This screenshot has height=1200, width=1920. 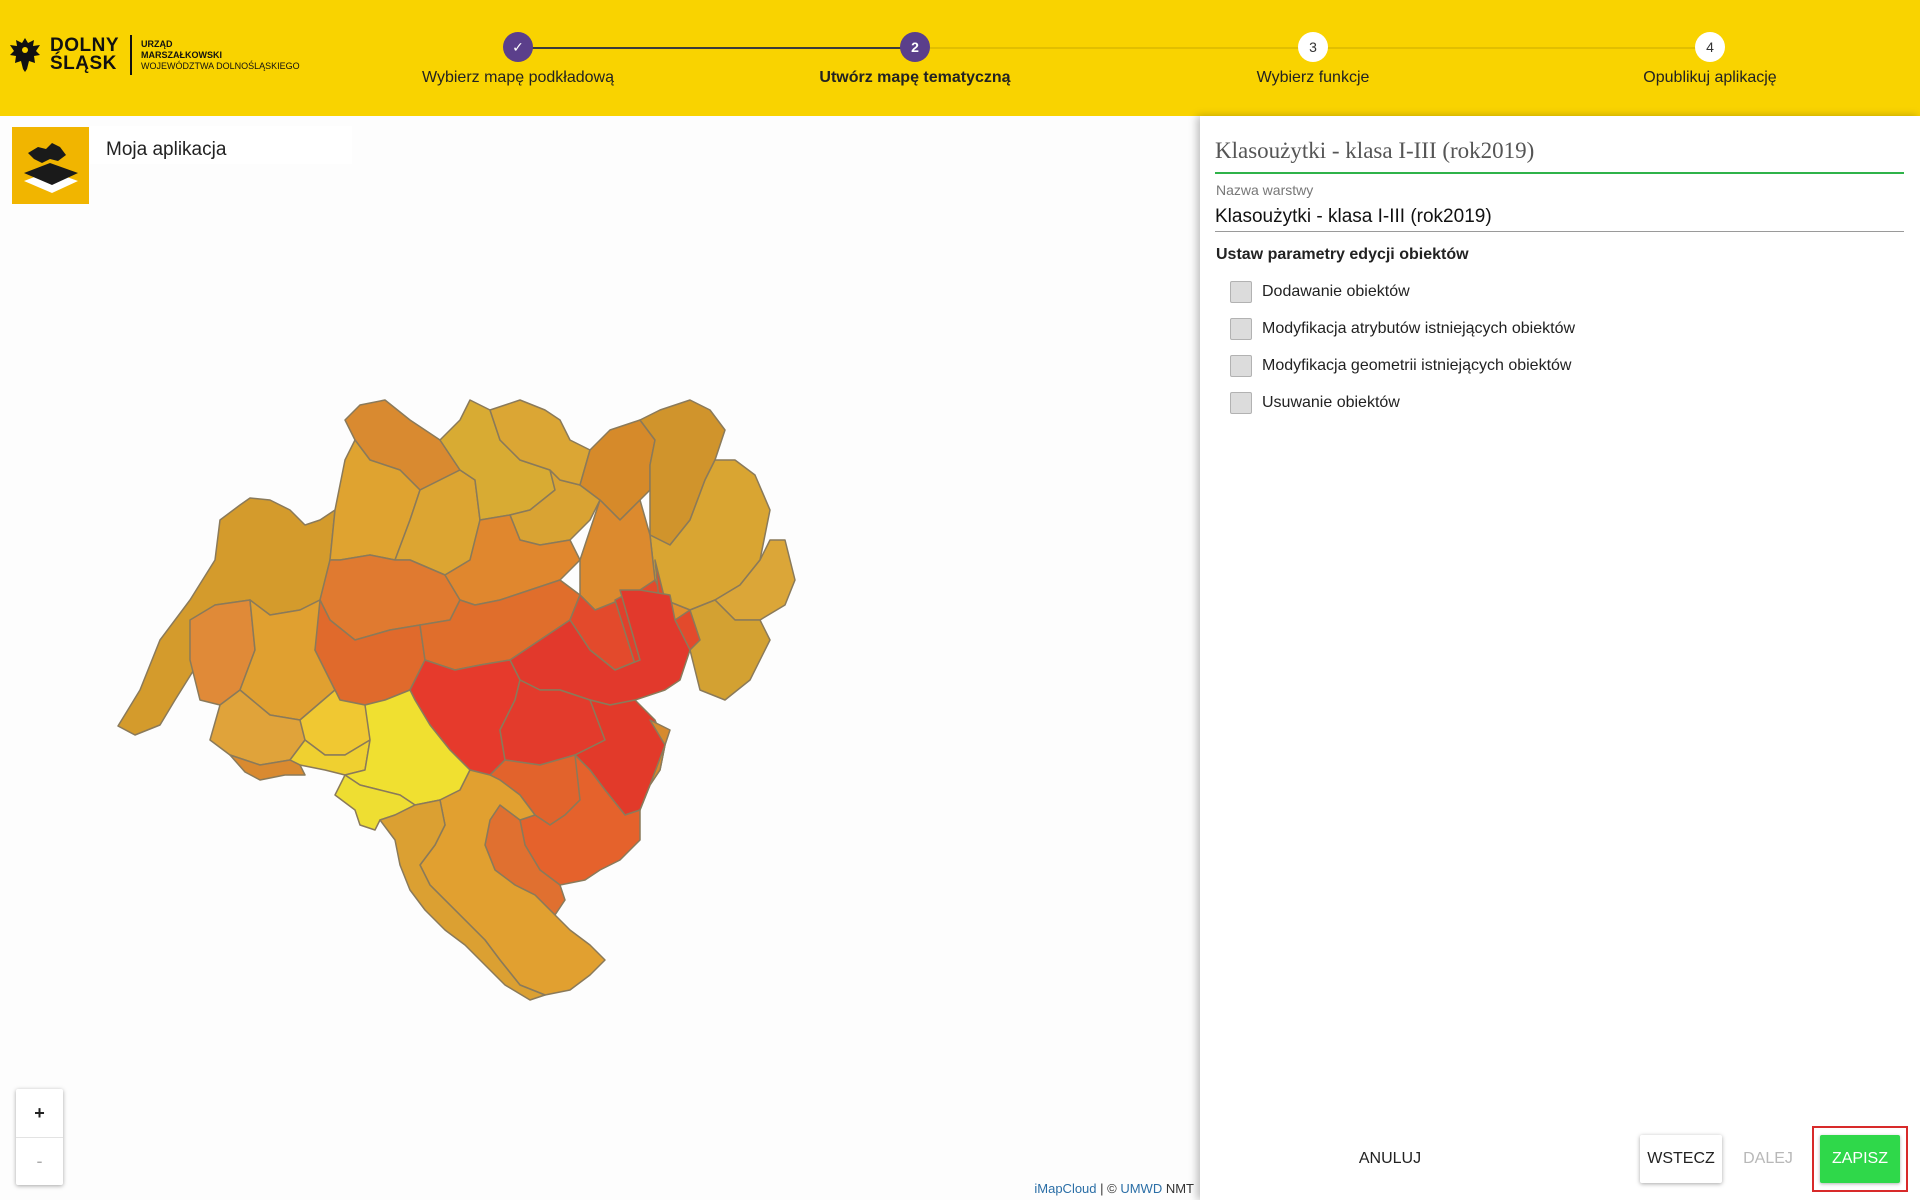 I want to click on eagle-emblem-icon, so click(x=25, y=55).